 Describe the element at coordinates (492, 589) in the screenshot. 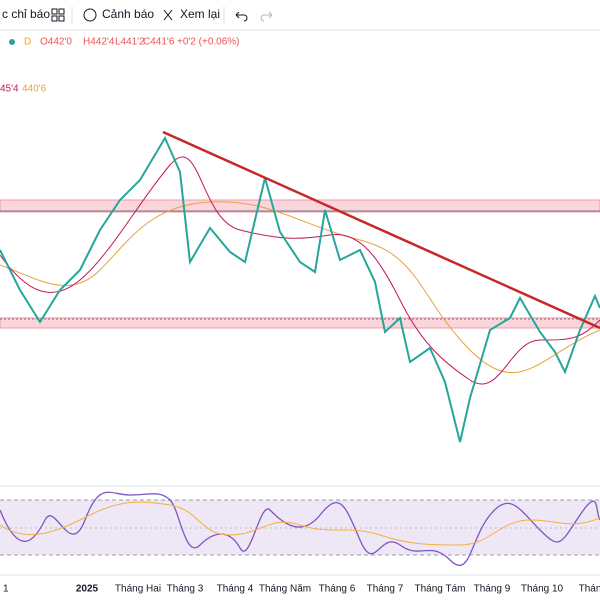

I see `x-axis-label: Tháng 9` at that location.